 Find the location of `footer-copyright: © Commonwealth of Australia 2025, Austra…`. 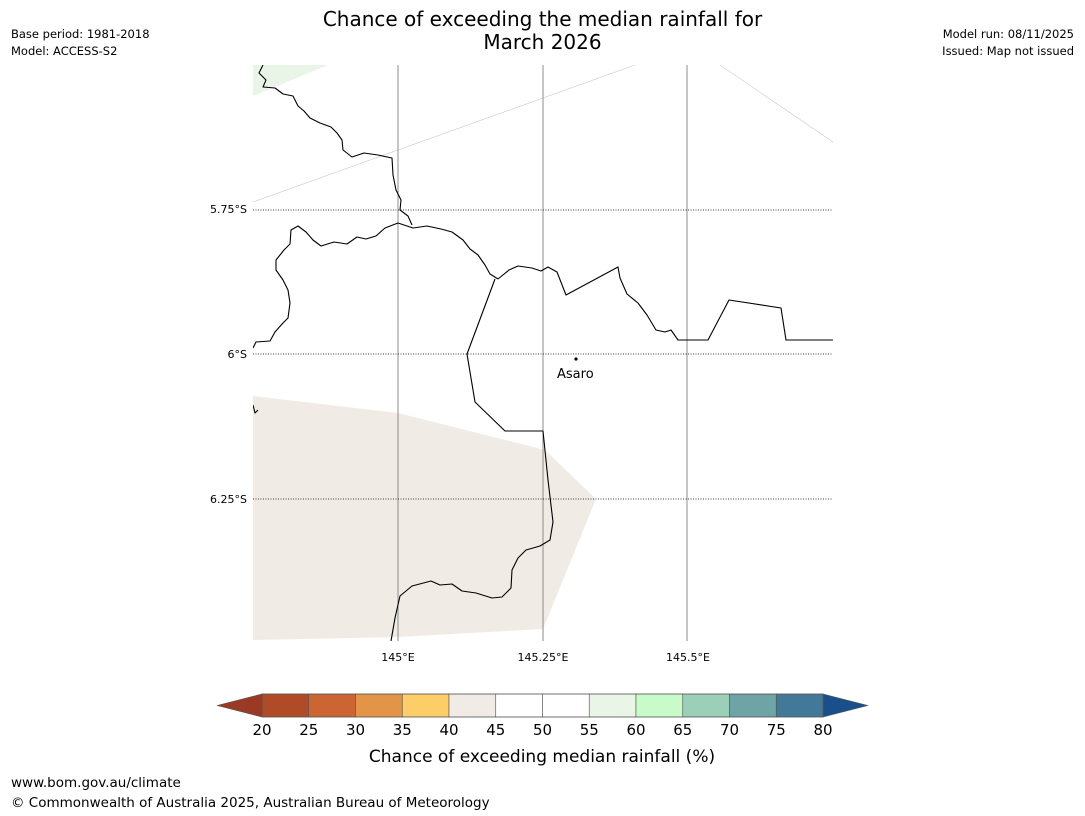

footer-copyright: © Commonwealth of Australia 2025, Austra… is located at coordinates (250, 803).